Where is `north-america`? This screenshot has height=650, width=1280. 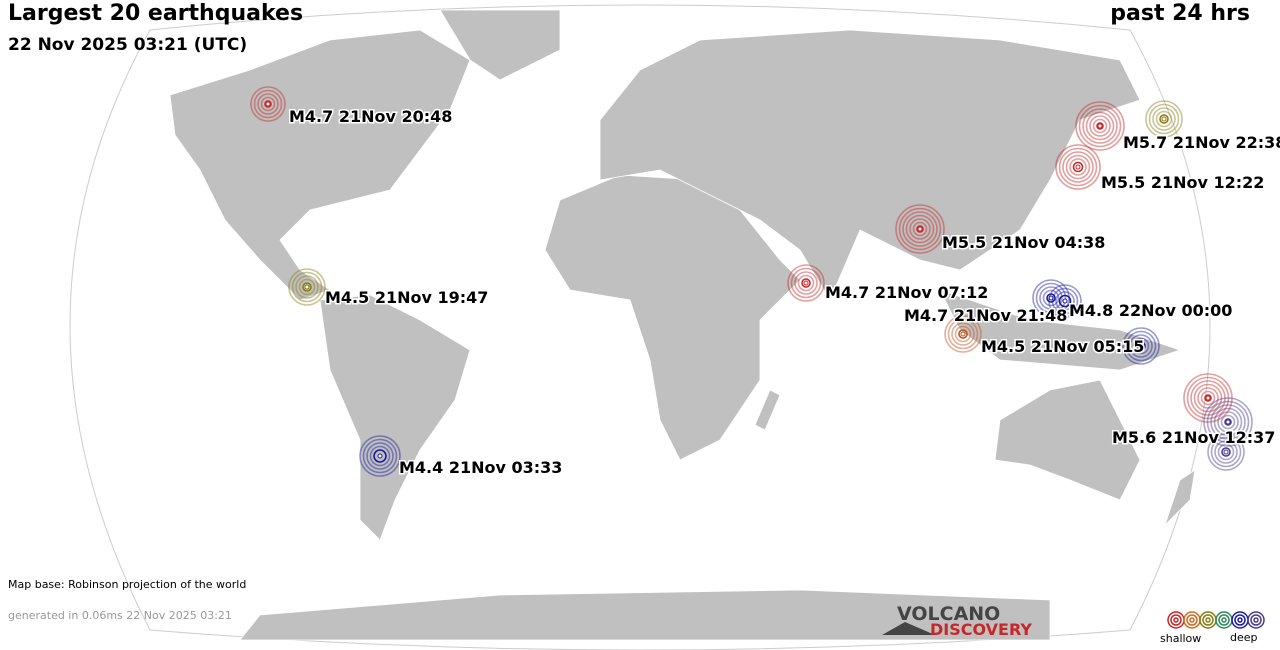
north-america is located at coordinates (320, 165).